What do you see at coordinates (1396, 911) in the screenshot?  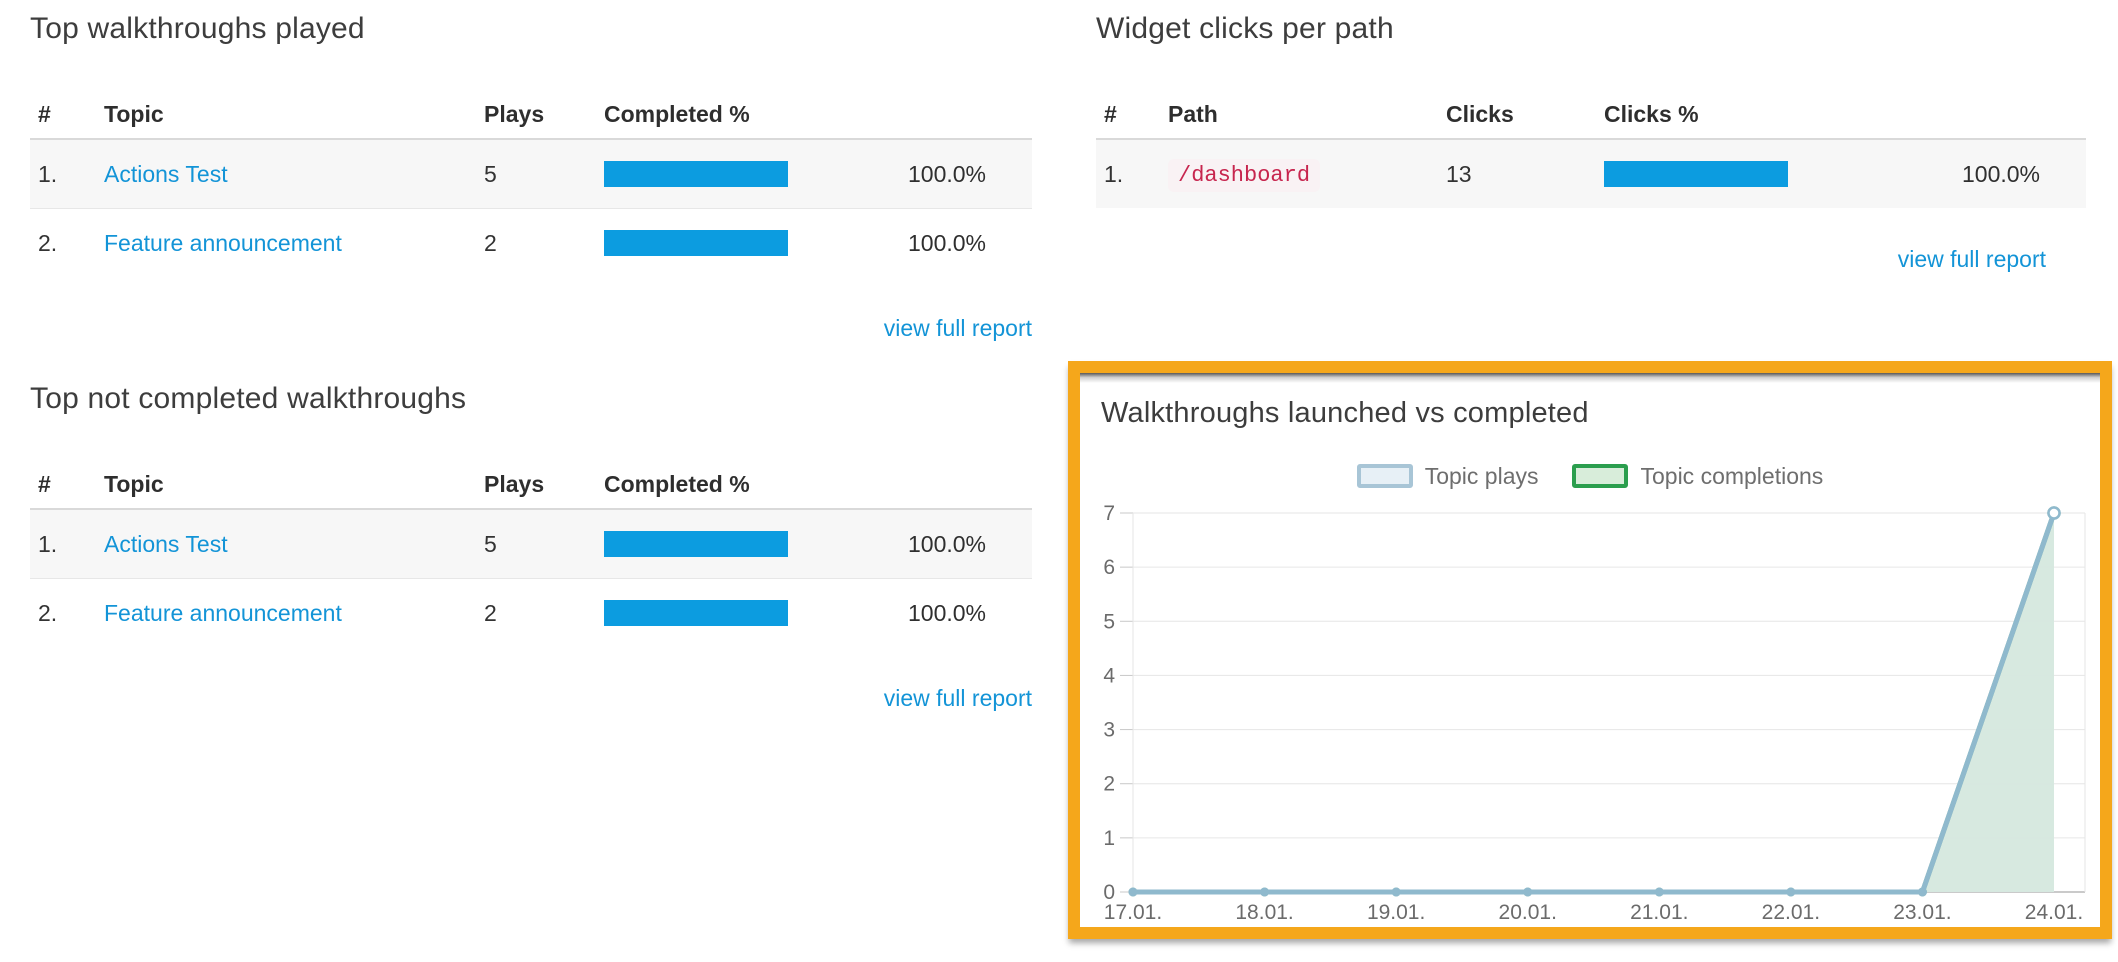 I see `svg-text: 19.01.` at bounding box center [1396, 911].